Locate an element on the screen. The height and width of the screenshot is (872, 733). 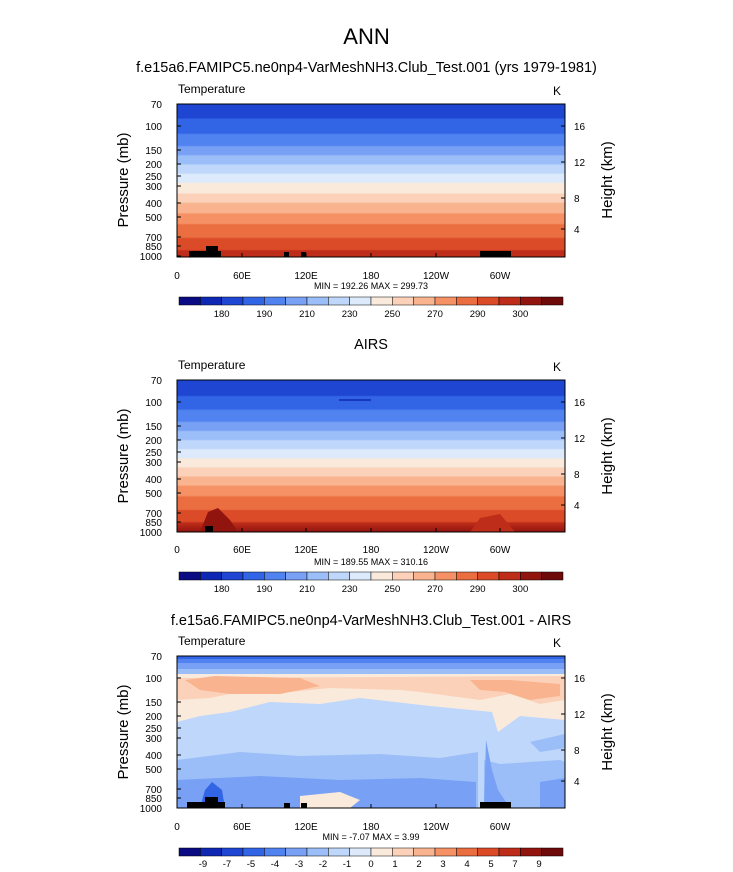
colorbar-label: 270 is located at coordinates (435, 589).